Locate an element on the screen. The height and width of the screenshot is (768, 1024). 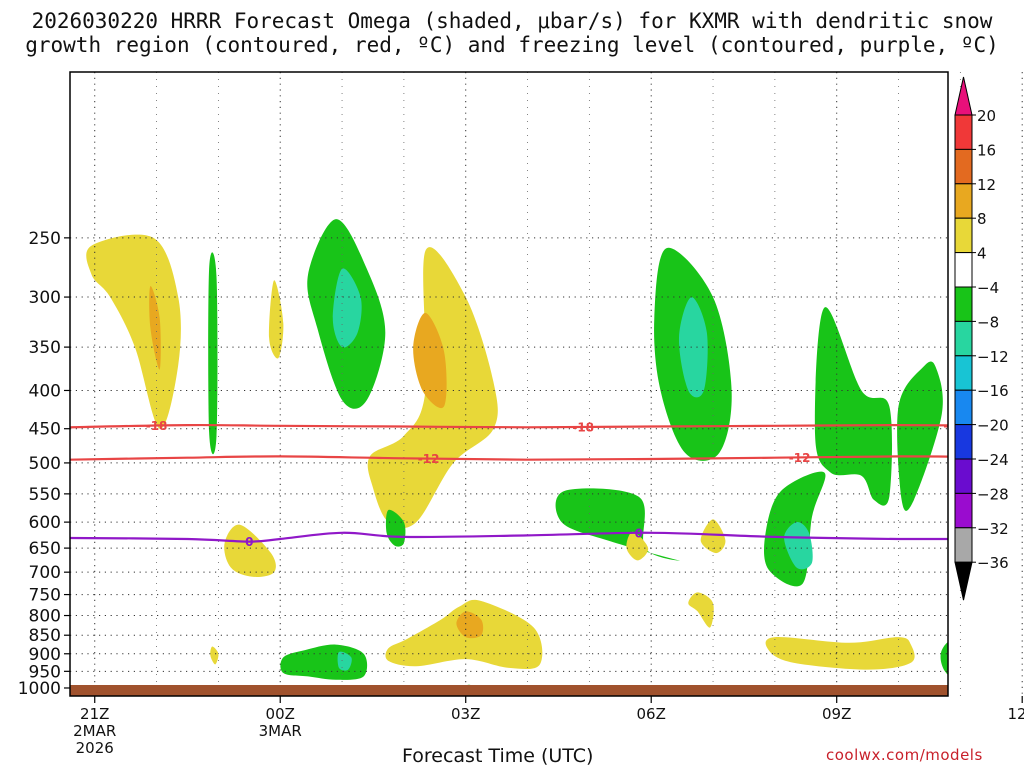
website-credit: coolwx.com/models is located at coordinates (904, 755).